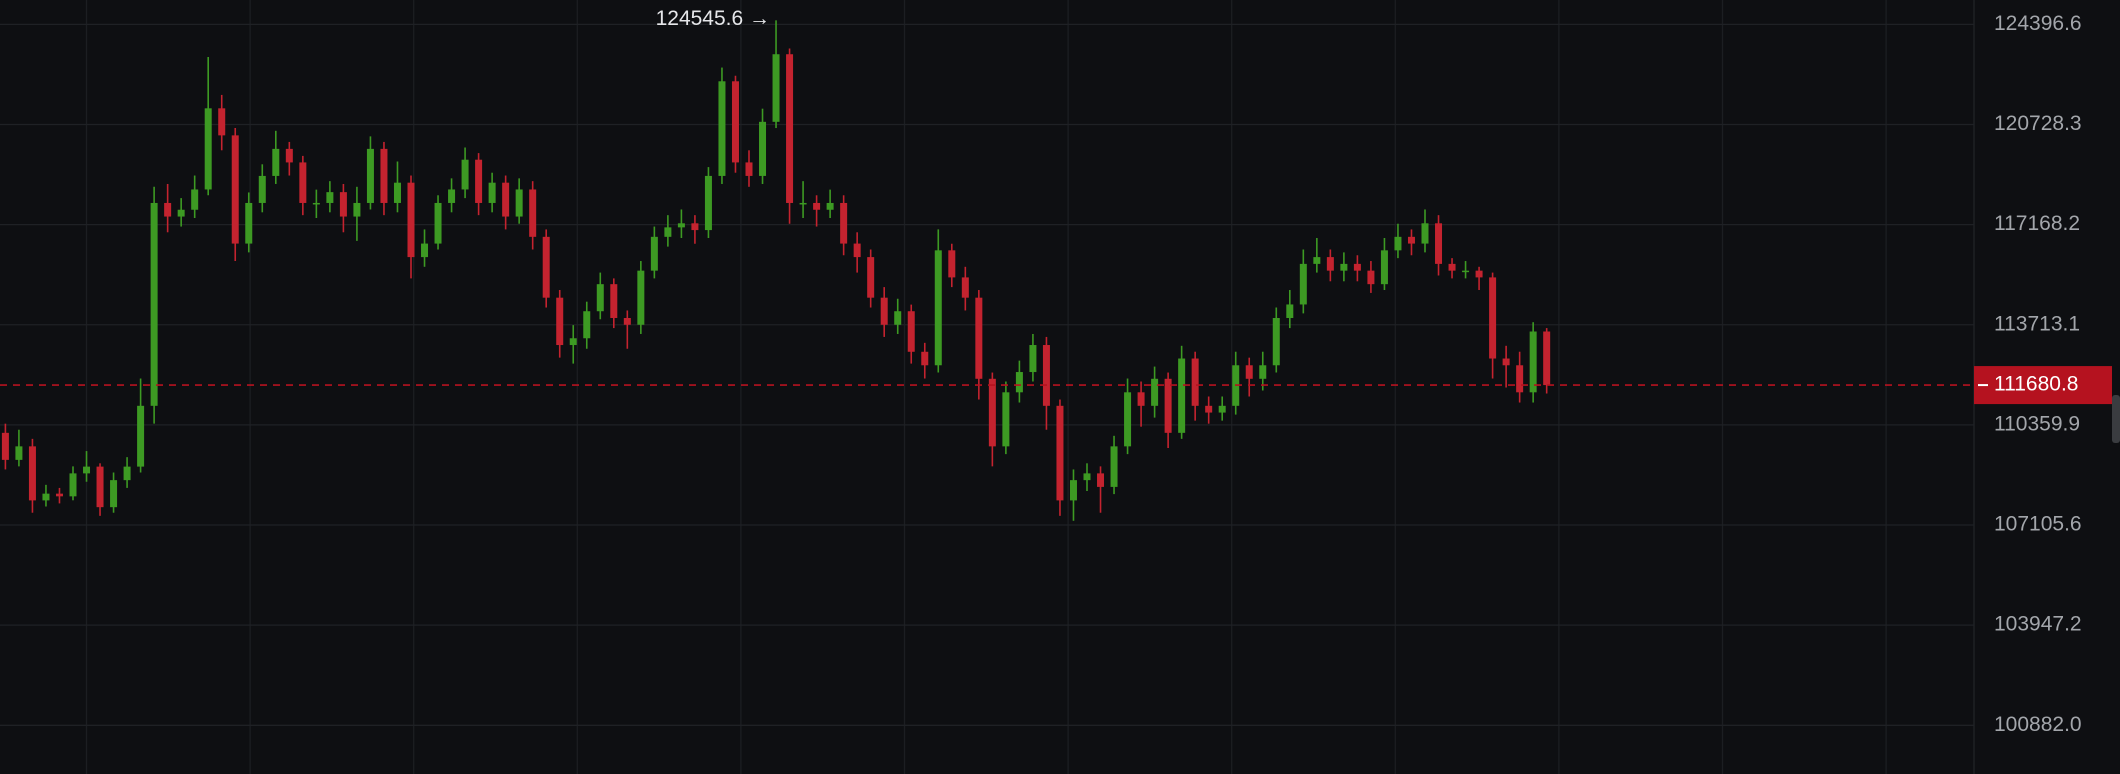 This screenshot has height=774, width=2120. I want to click on y-tick-label: 124396.6, so click(2038, 23).